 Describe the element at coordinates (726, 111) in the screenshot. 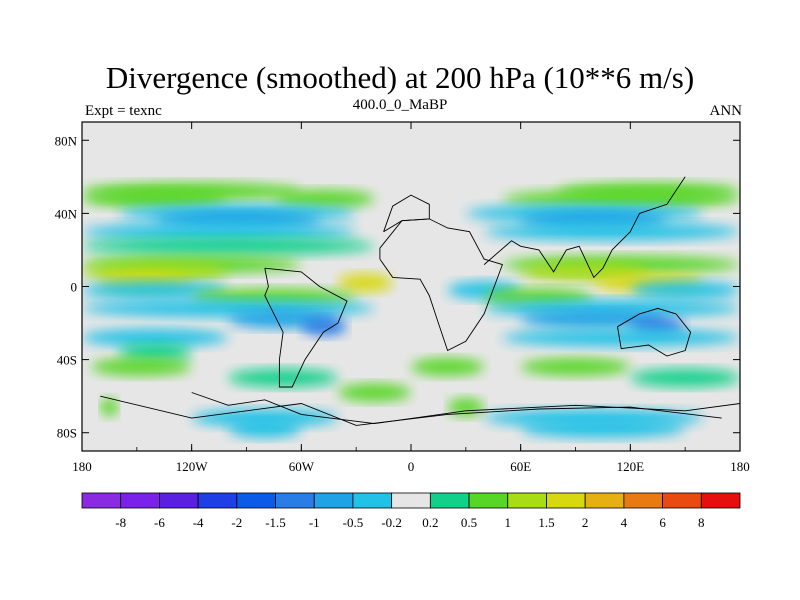

I see `season-label: ANN` at that location.